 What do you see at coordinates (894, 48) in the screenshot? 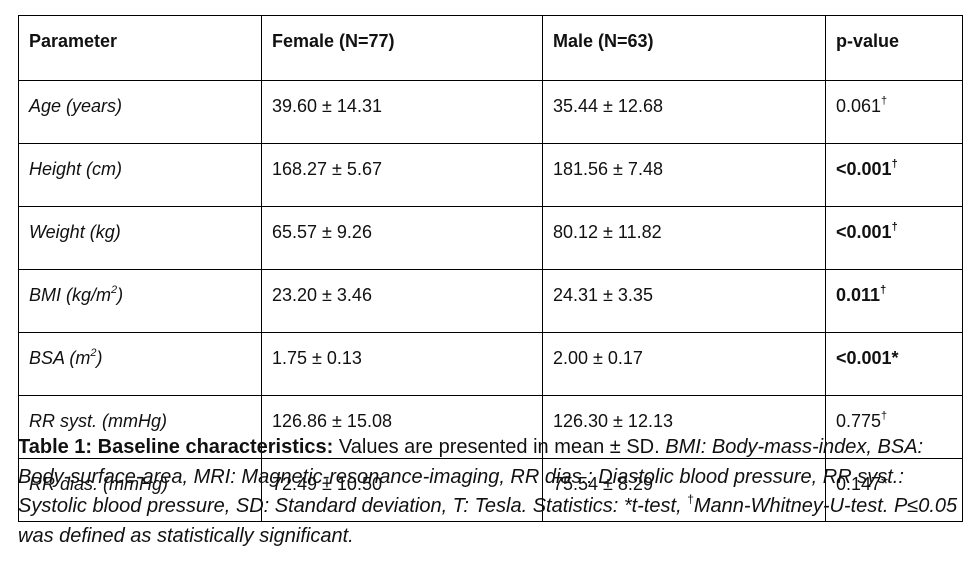
I see `header-p-value: p-value` at bounding box center [894, 48].